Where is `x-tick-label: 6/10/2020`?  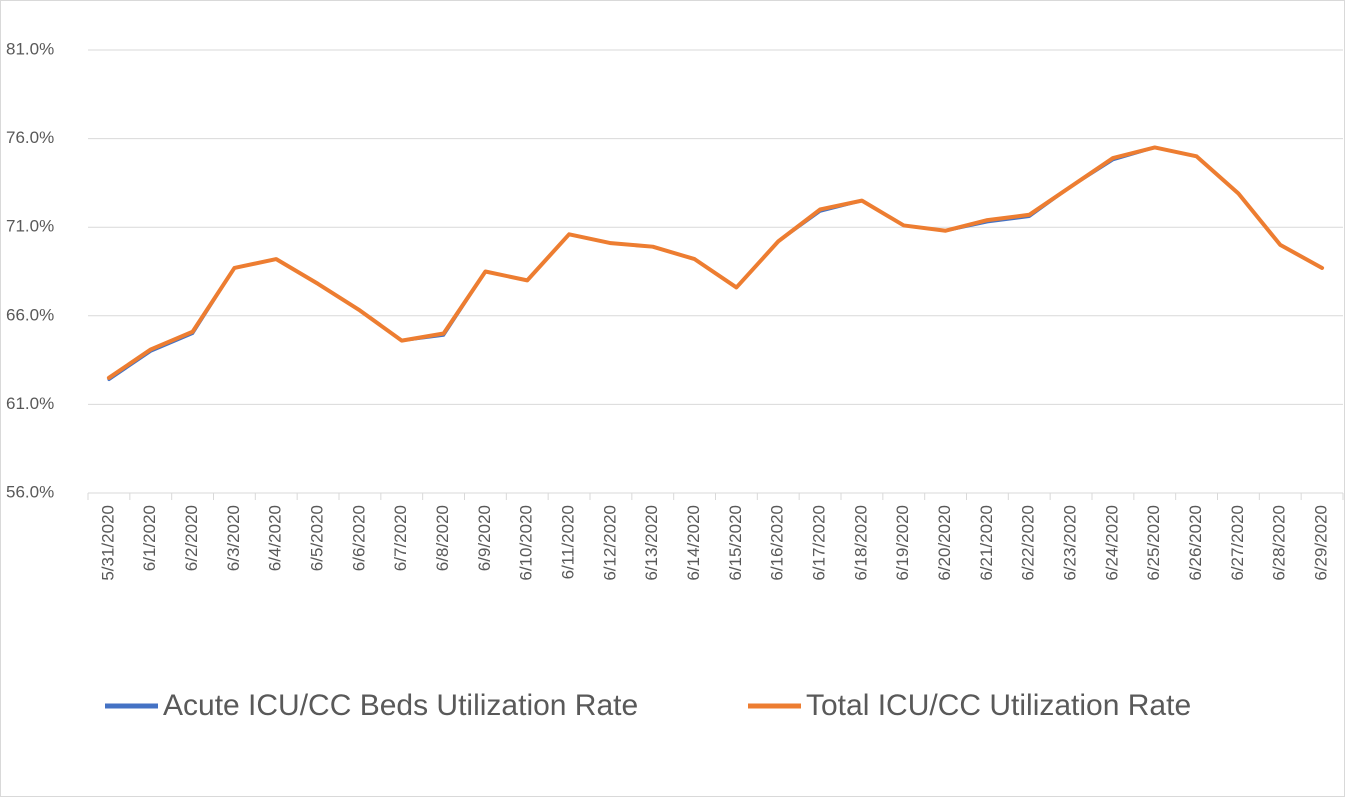 x-tick-label: 6/10/2020 is located at coordinates (526, 543).